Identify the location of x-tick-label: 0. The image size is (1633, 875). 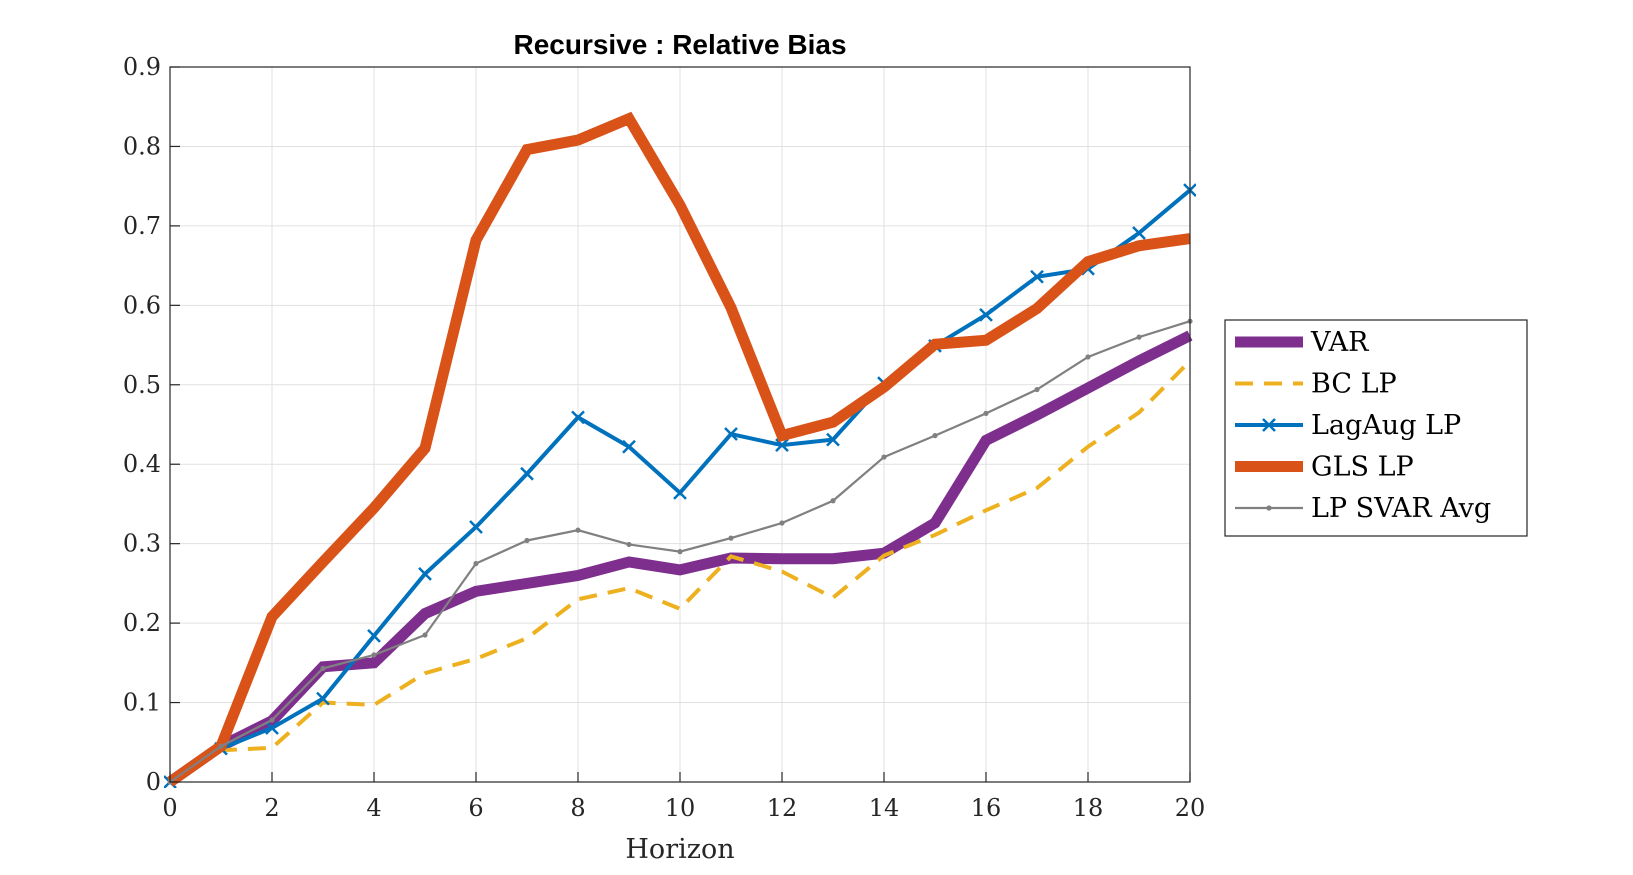
(169, 808).